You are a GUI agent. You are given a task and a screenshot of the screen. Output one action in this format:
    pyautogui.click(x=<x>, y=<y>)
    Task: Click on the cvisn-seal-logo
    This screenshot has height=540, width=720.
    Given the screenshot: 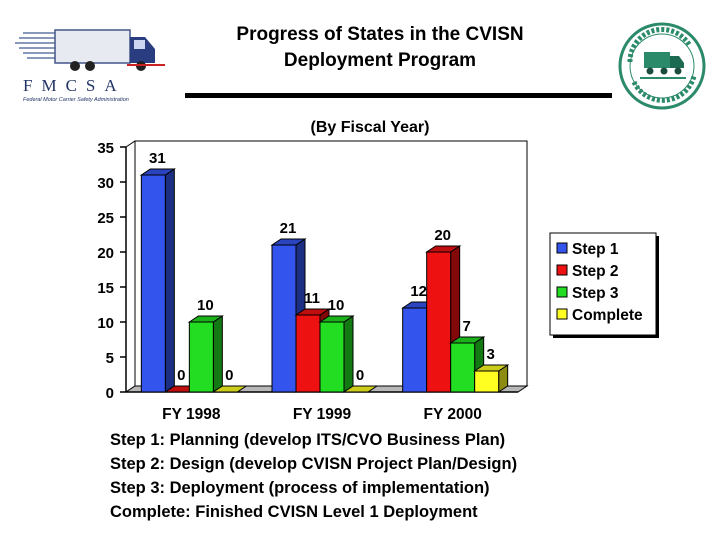 What is the action you would take?
    pyautogui.click(x=662, y=66)
    